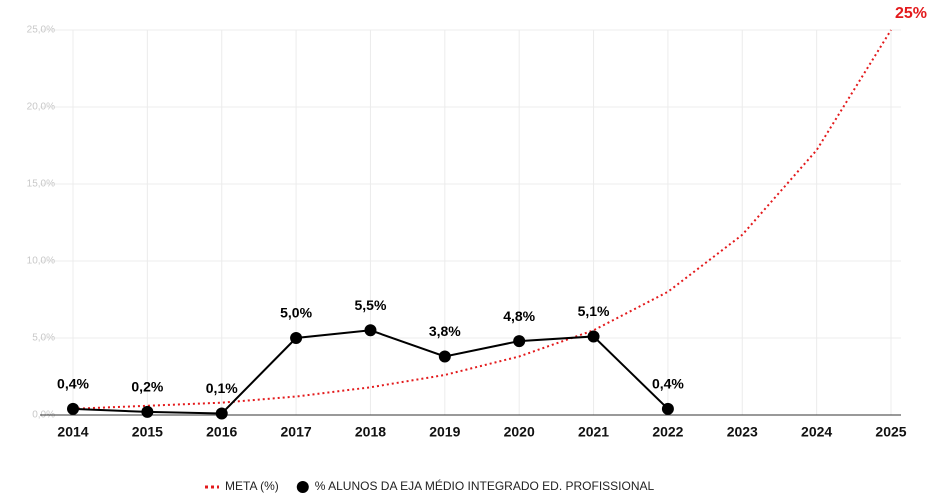 Image resolution: width=949 pixels, height=497 pixels. I want to click on x-tick-label: 2017, so click(296, 432).